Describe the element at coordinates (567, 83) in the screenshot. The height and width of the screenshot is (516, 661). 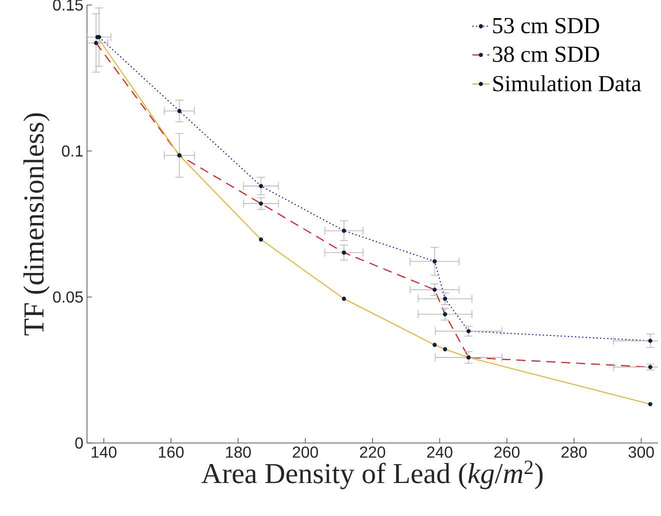
I see `legend-label: Simulation Data` at that location.